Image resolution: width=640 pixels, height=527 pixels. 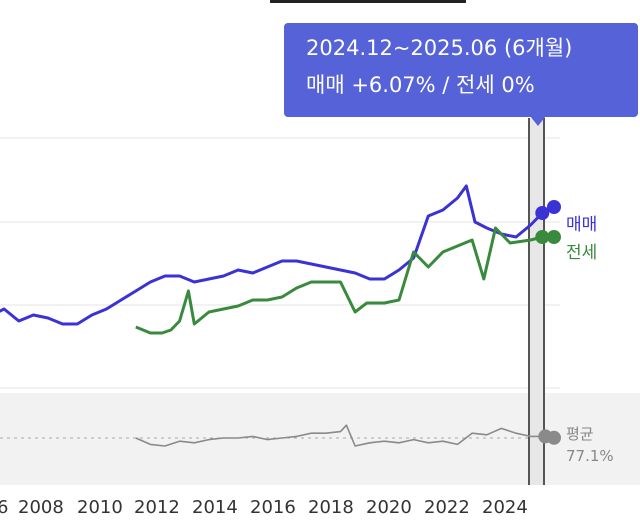 What do you see at coordinates (538, 121) in the screenshot?
I see `tooltip-arrow` at bounding box center [538, 121].